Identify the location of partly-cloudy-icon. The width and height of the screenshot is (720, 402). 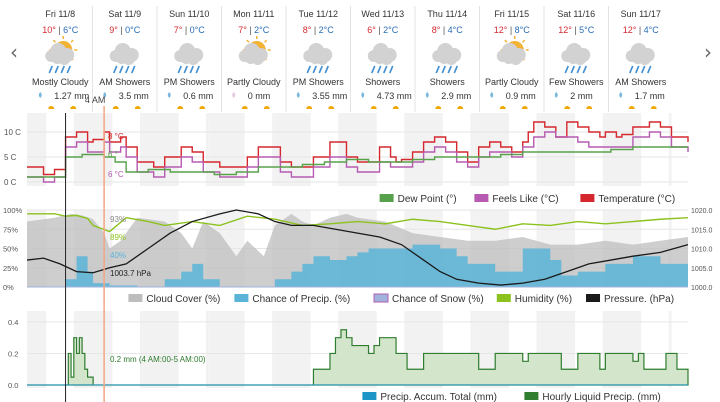
(512, 50).